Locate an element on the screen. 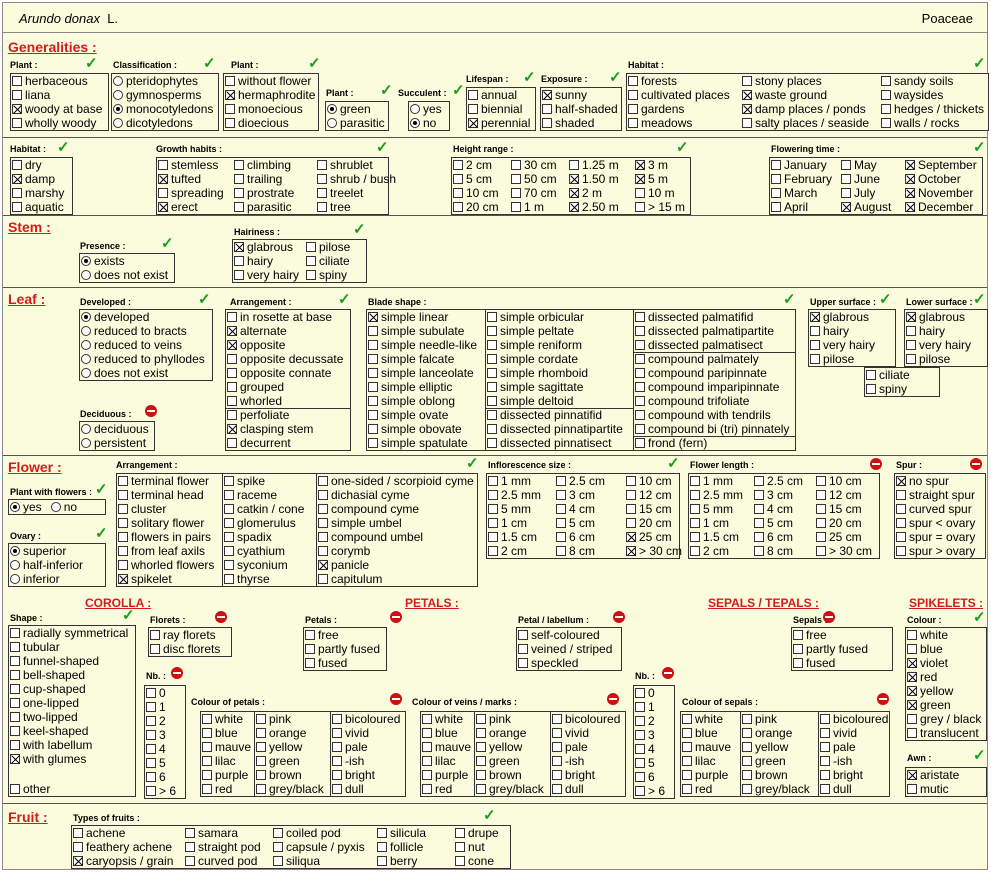  option-row: silicula is located at coordinates (415, 833).